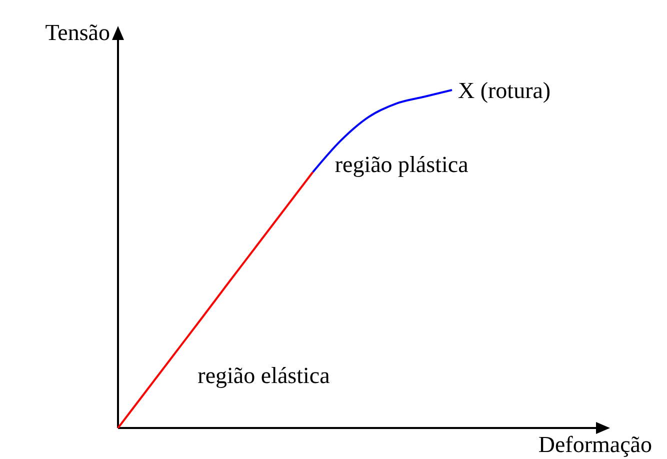 The height and width of the screenshot is (459, 667). I want to click on annotation: região elástica, so click(264, 375).